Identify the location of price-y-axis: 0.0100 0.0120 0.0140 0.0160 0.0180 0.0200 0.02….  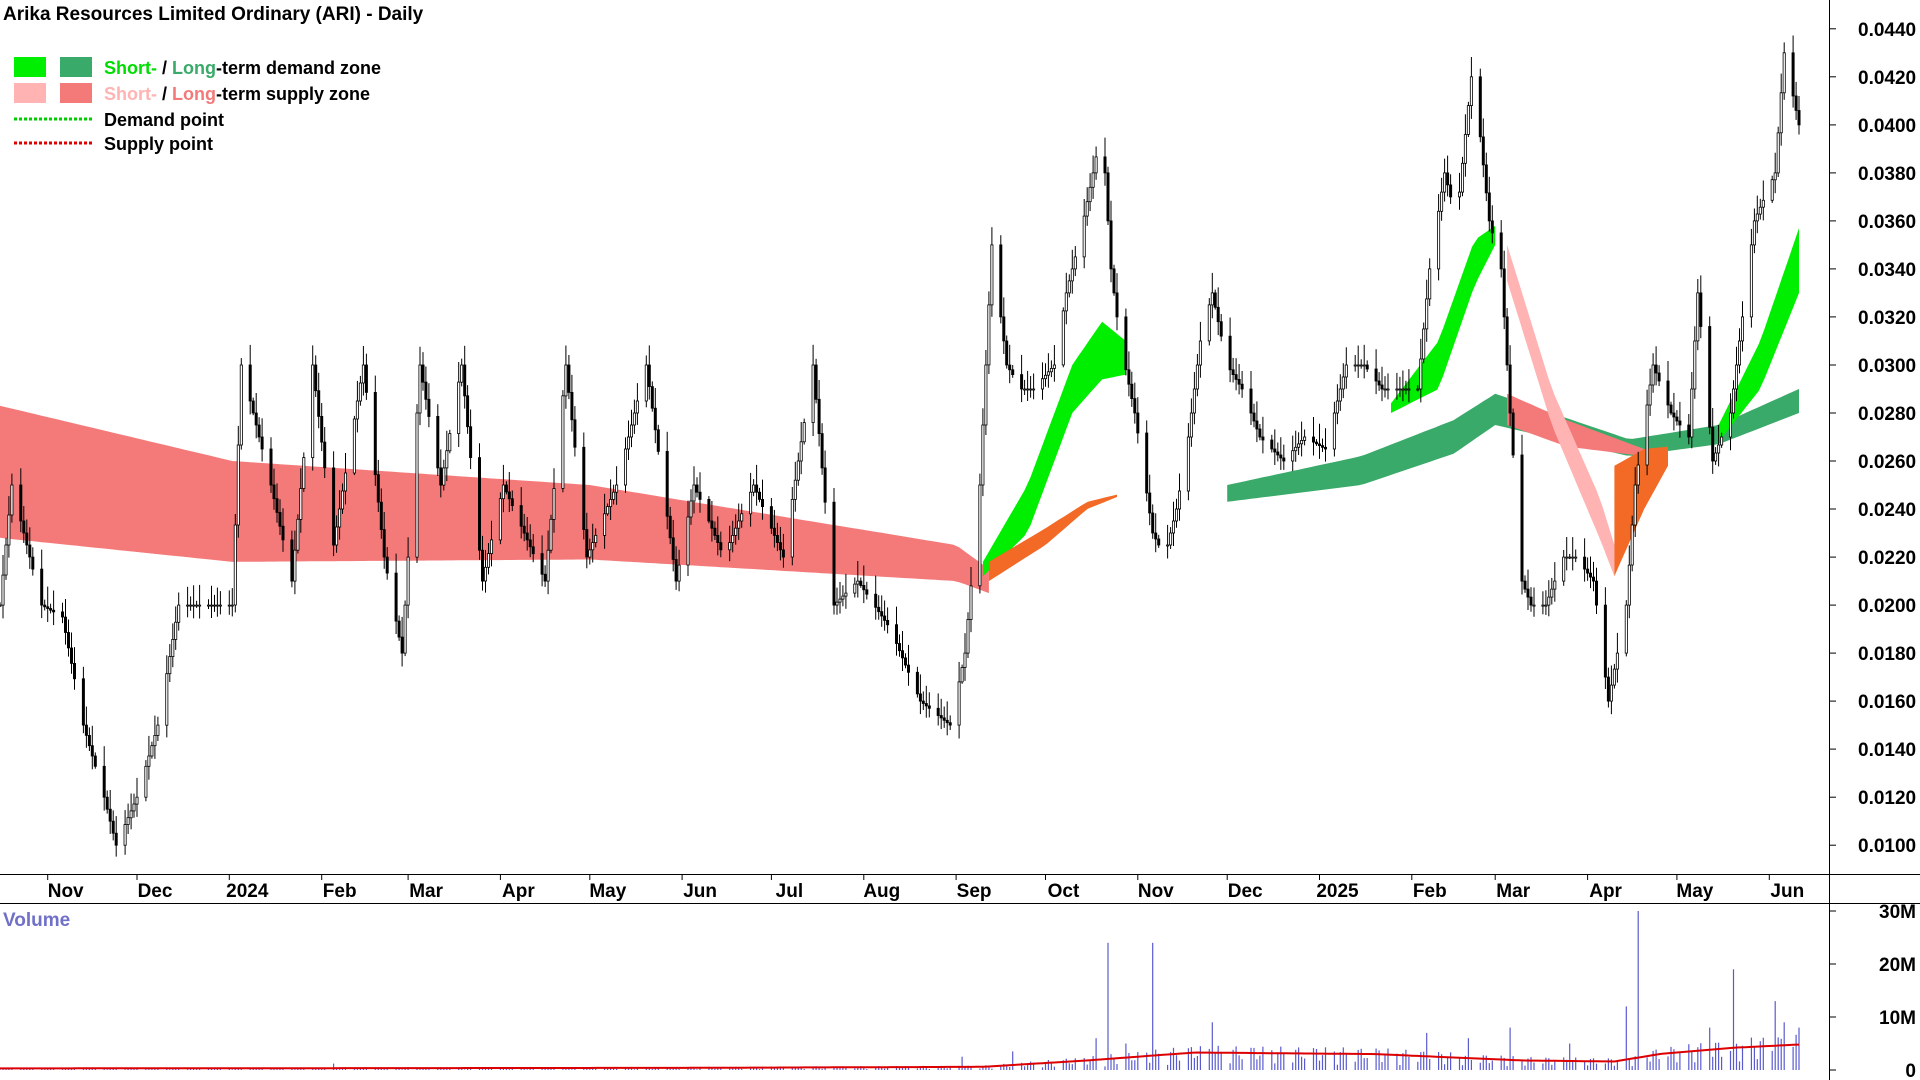
(1872, 438).